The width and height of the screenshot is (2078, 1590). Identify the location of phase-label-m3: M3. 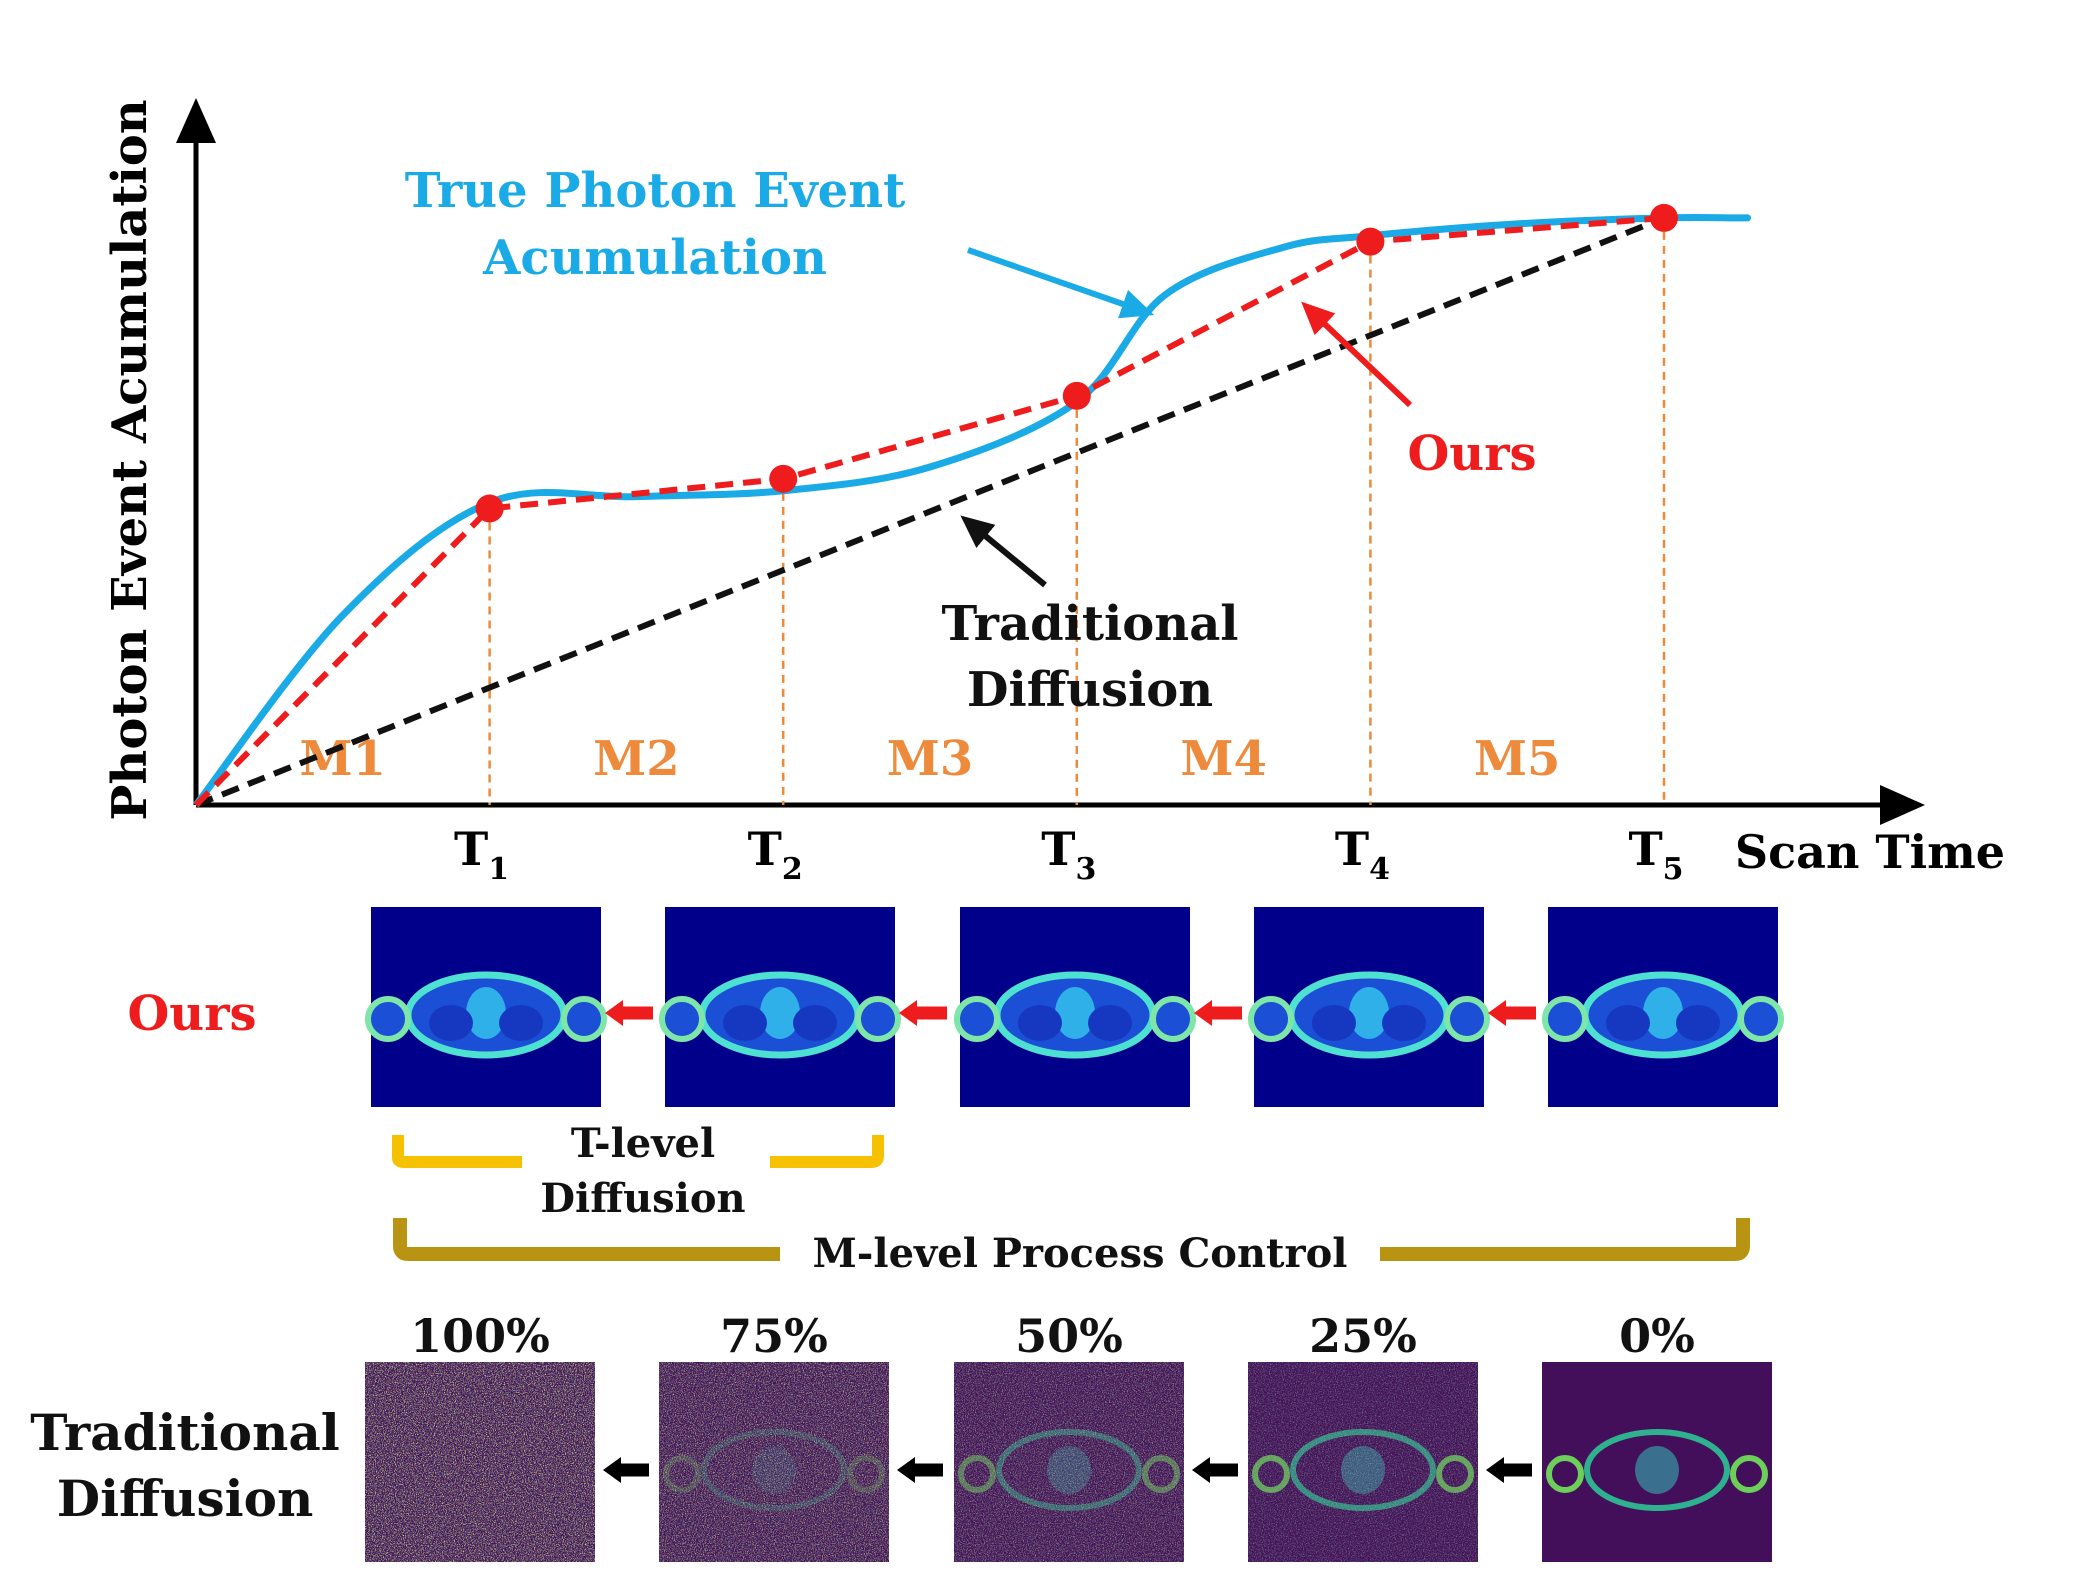
(930, 759).